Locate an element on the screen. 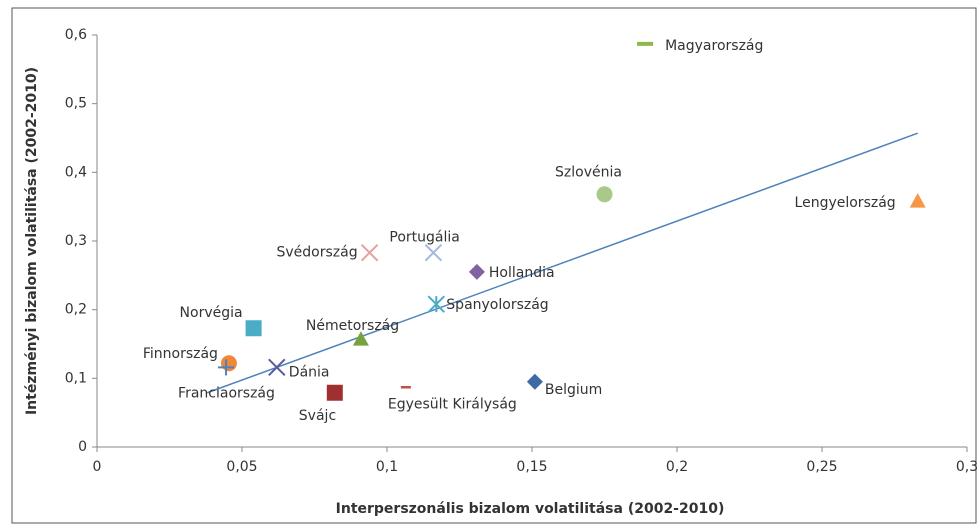 The image size is (980, 525). point-label: Egyesült Királyság is located at coordinates (452, 404).